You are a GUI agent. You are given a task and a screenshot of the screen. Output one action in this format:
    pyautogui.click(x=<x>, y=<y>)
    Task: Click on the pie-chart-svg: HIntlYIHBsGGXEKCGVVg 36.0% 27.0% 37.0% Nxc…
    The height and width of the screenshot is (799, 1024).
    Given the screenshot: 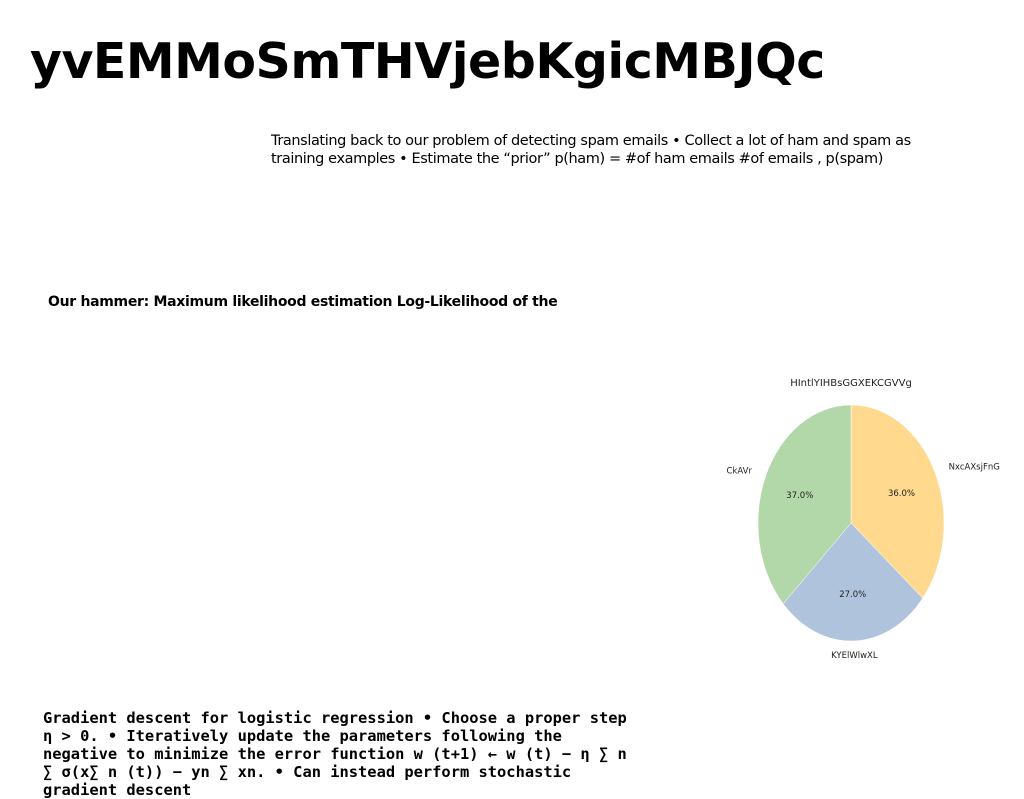 What is the action you would take?
    pyautogui.click(x=863, y=519)
    